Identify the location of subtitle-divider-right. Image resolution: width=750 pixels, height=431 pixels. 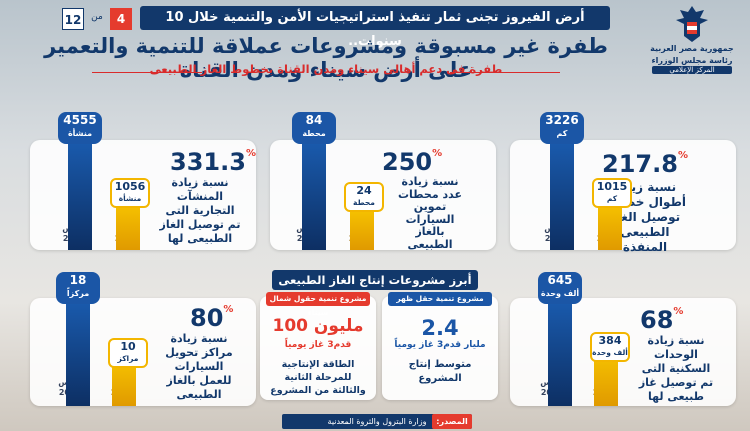
(505, 72).